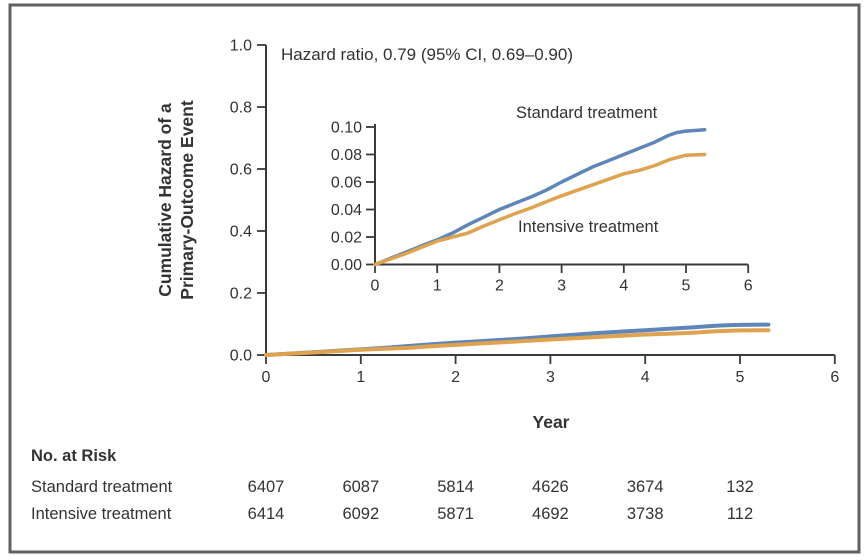 Image resolution: width=867 pixels, height=560 pixels. What do you see at coordinates (686, 286) in the screenshot?
I see `inset-x-tick-label: 5` at bounding box center [686, 286].